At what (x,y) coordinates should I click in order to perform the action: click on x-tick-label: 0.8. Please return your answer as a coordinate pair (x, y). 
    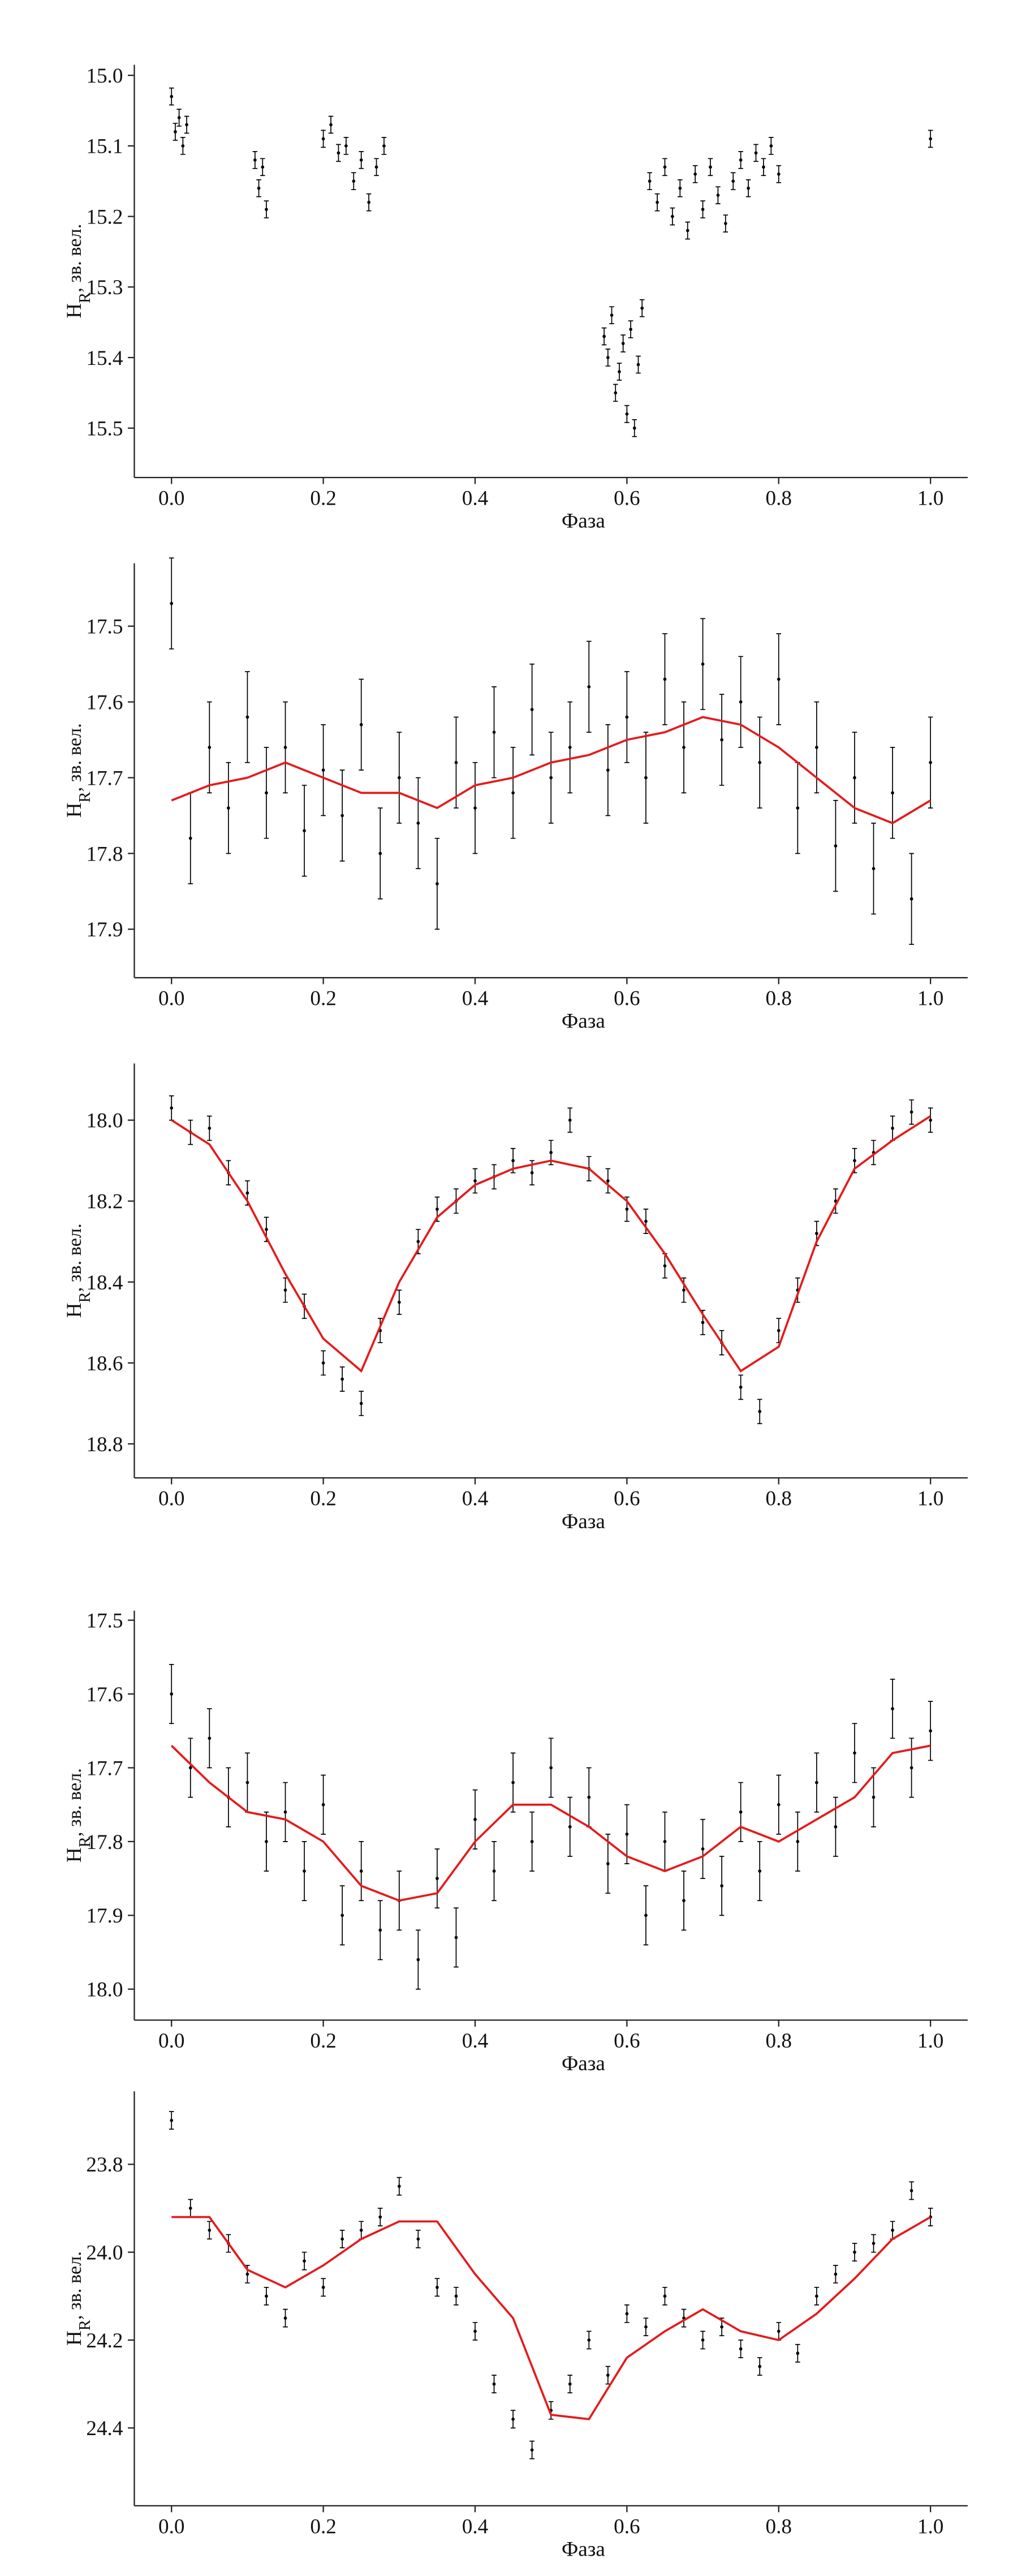
    Looking at the image, I should click on (779, 499).